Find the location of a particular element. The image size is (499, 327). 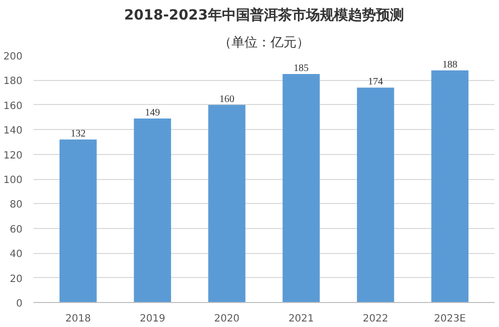

x-tick-label: 2020 is located at coordinates (227, 319).